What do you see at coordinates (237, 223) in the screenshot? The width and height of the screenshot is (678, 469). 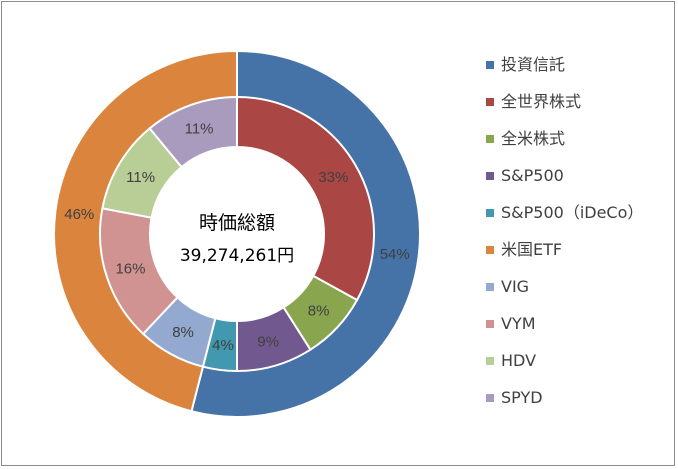 I see `center-title: 時価総額` at bounding box center [237, 223].